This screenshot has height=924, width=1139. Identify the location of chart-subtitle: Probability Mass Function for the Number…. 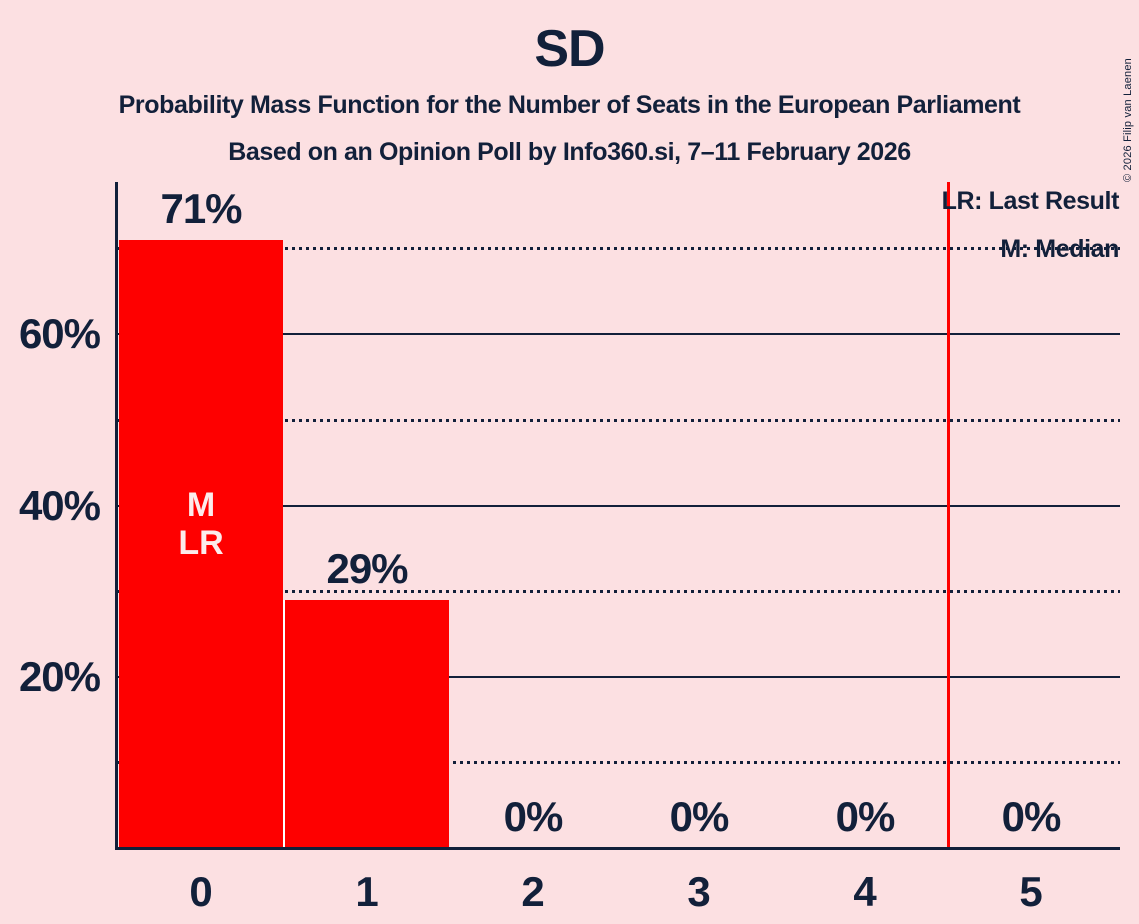
(569, 105).